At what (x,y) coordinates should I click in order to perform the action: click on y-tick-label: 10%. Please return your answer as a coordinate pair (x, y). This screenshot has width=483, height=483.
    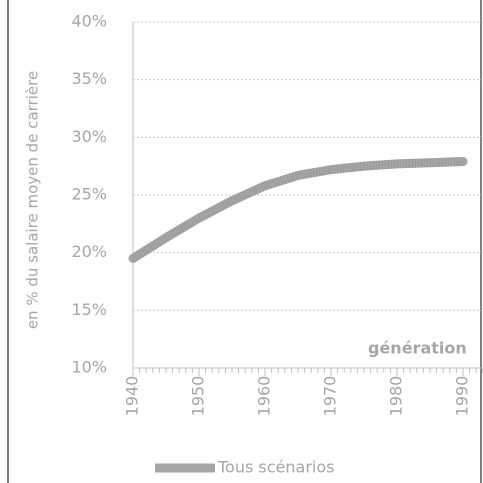
    Looking at the image, I should click on (89, 367).